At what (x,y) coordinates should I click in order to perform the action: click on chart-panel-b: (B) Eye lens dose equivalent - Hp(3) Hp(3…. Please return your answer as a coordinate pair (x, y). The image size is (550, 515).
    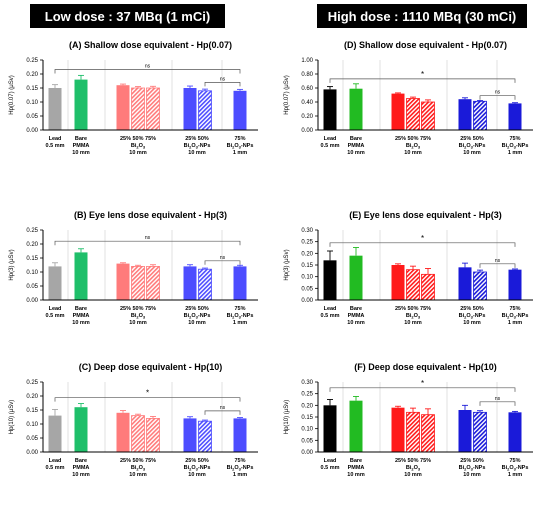
    Looking at the image, I should click on (133, 268).